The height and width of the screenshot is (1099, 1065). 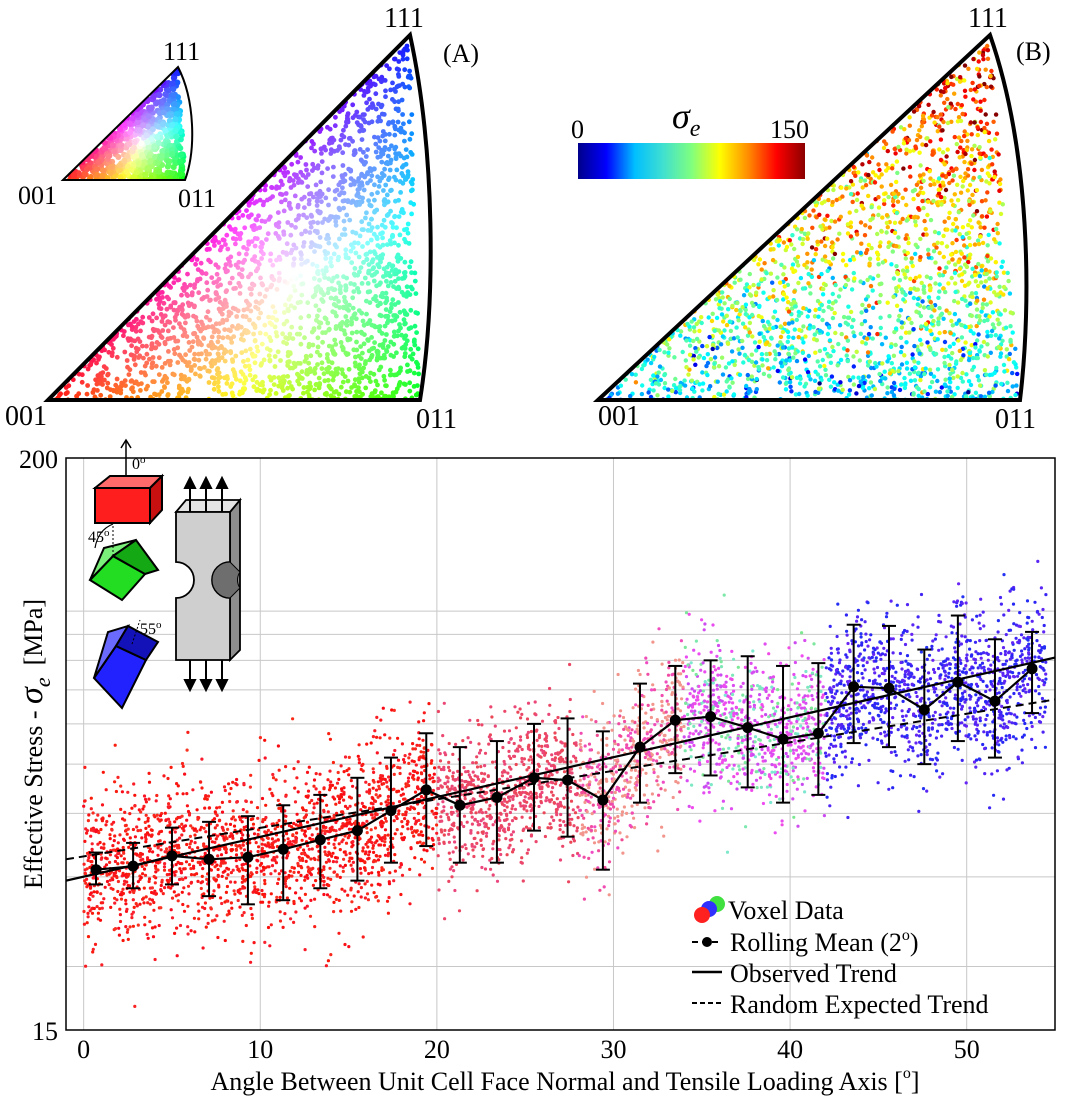 What do you see at coordinates (165, 574) in the screenshot?
I see `orientation-inset: 0o 45o 55o` at bounding box center [165, 574].